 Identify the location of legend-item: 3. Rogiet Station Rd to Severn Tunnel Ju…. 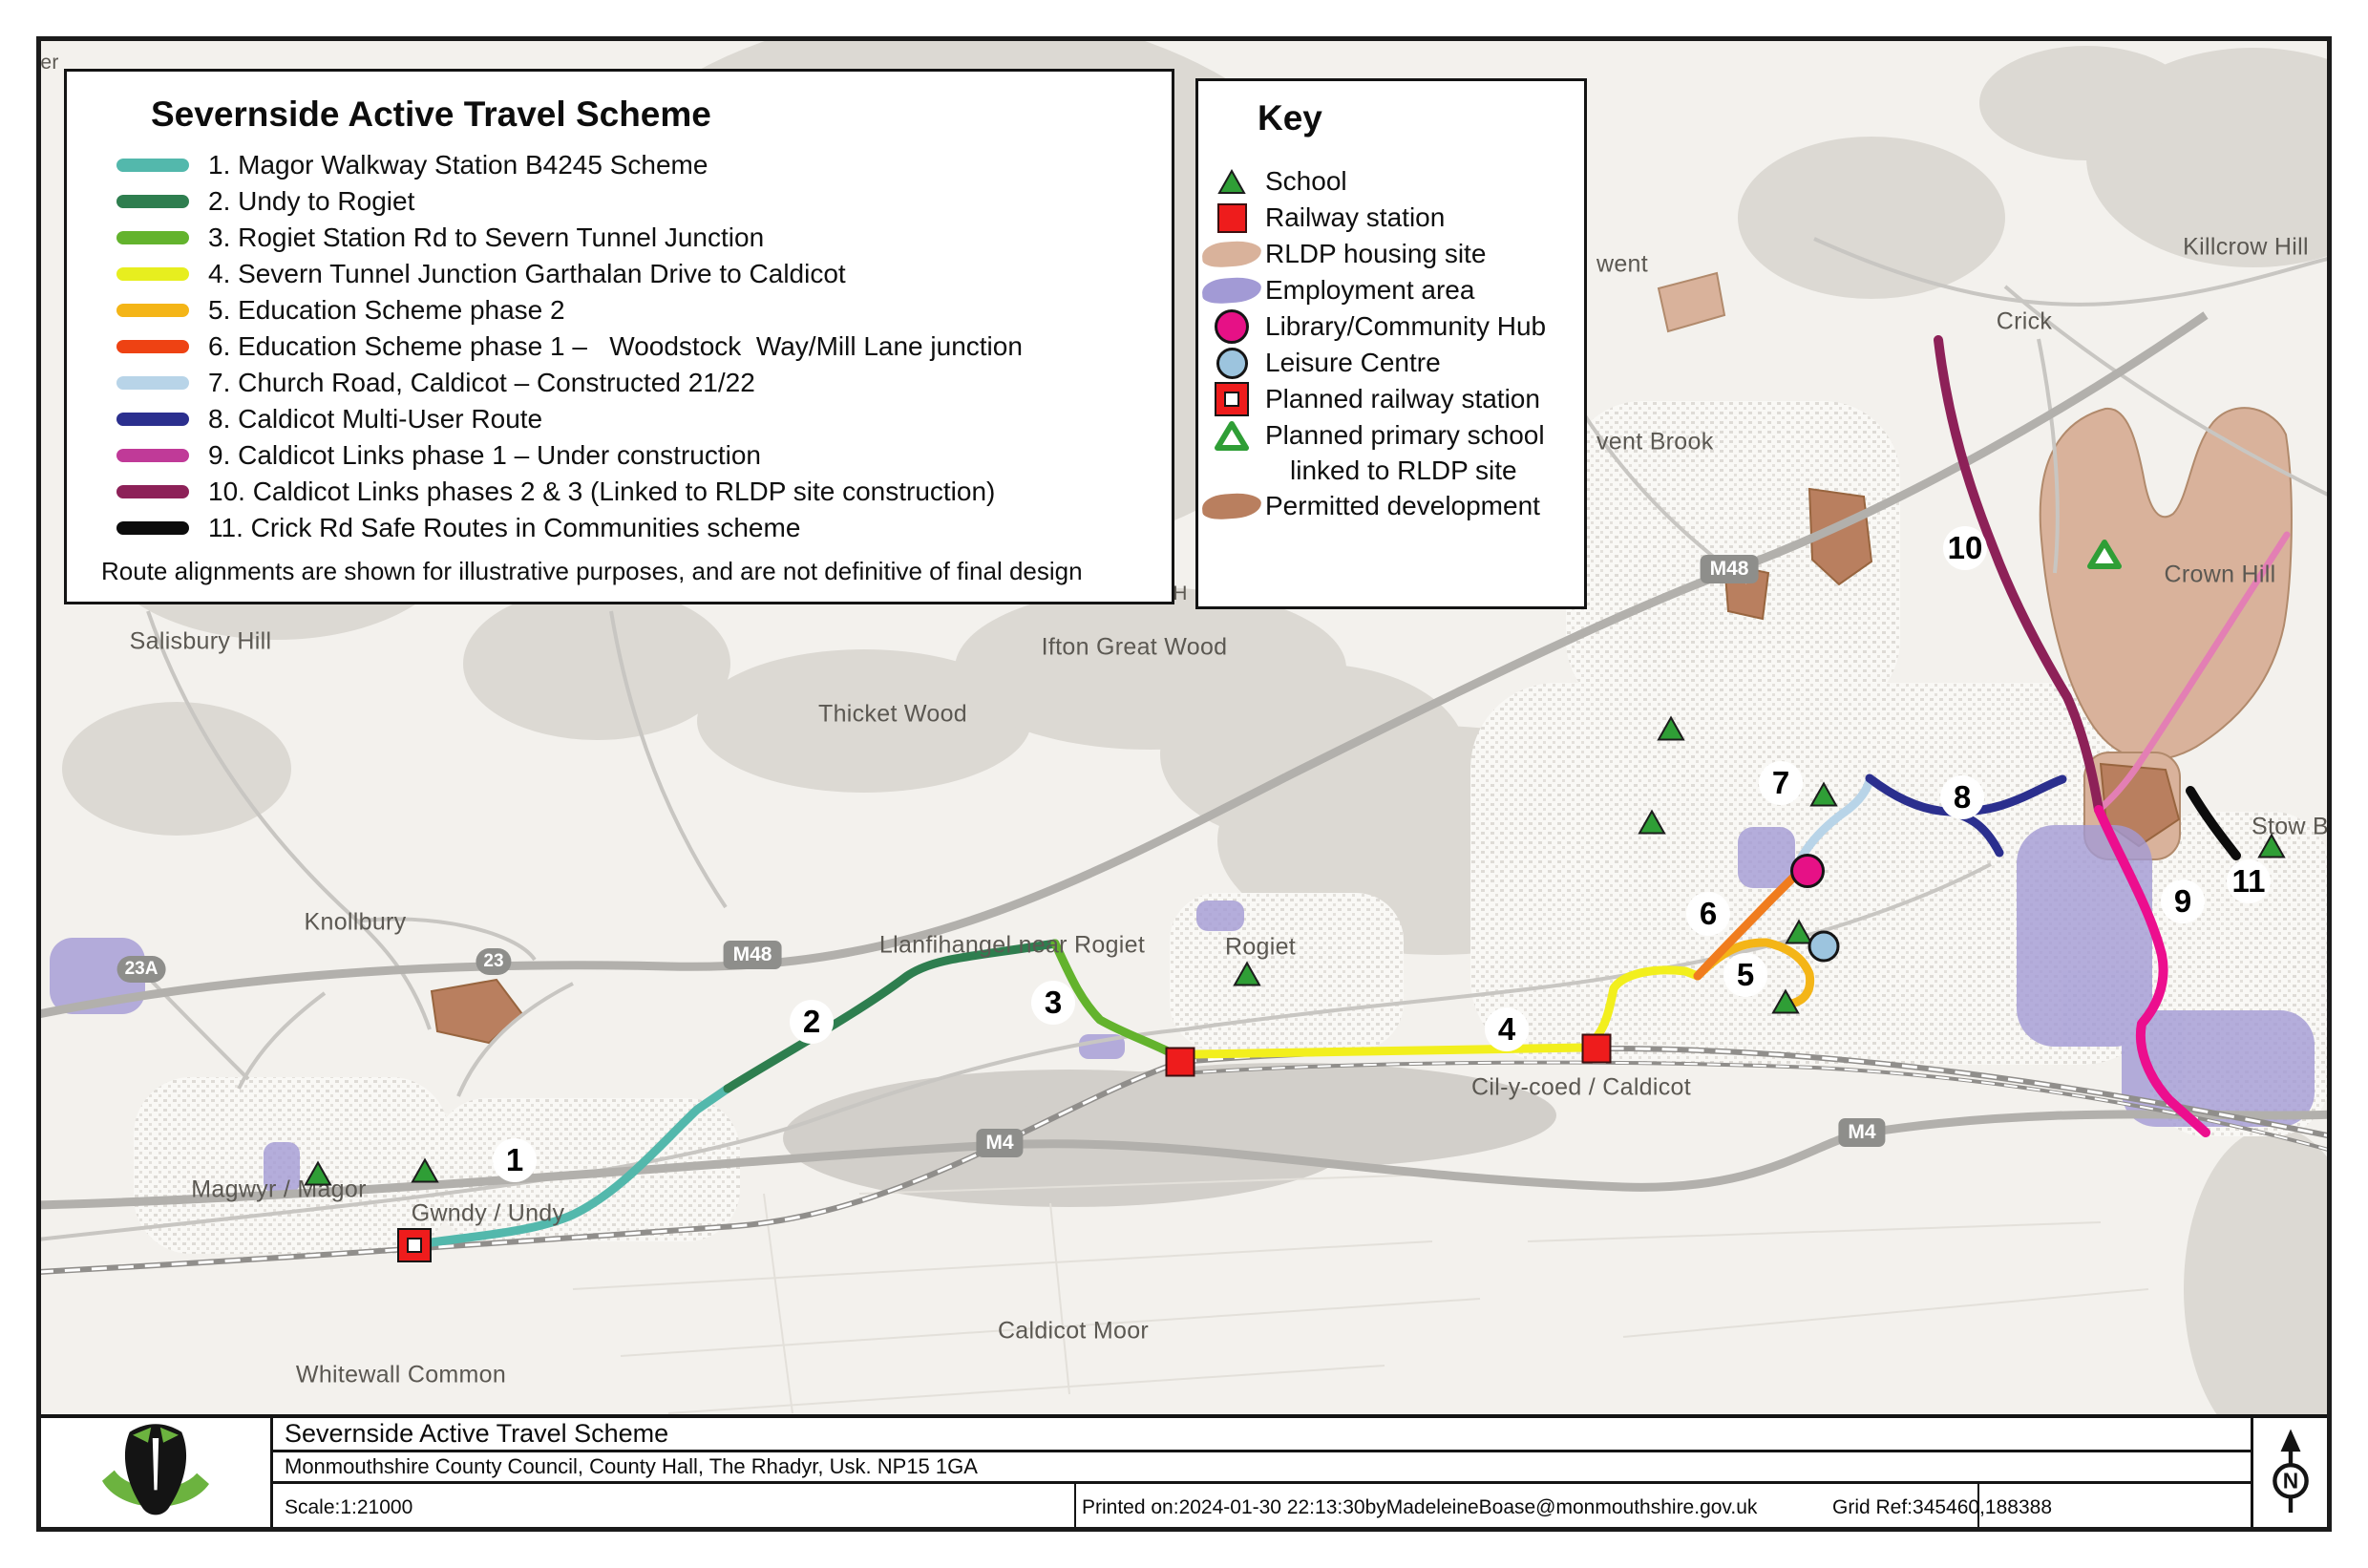
(619, 238).